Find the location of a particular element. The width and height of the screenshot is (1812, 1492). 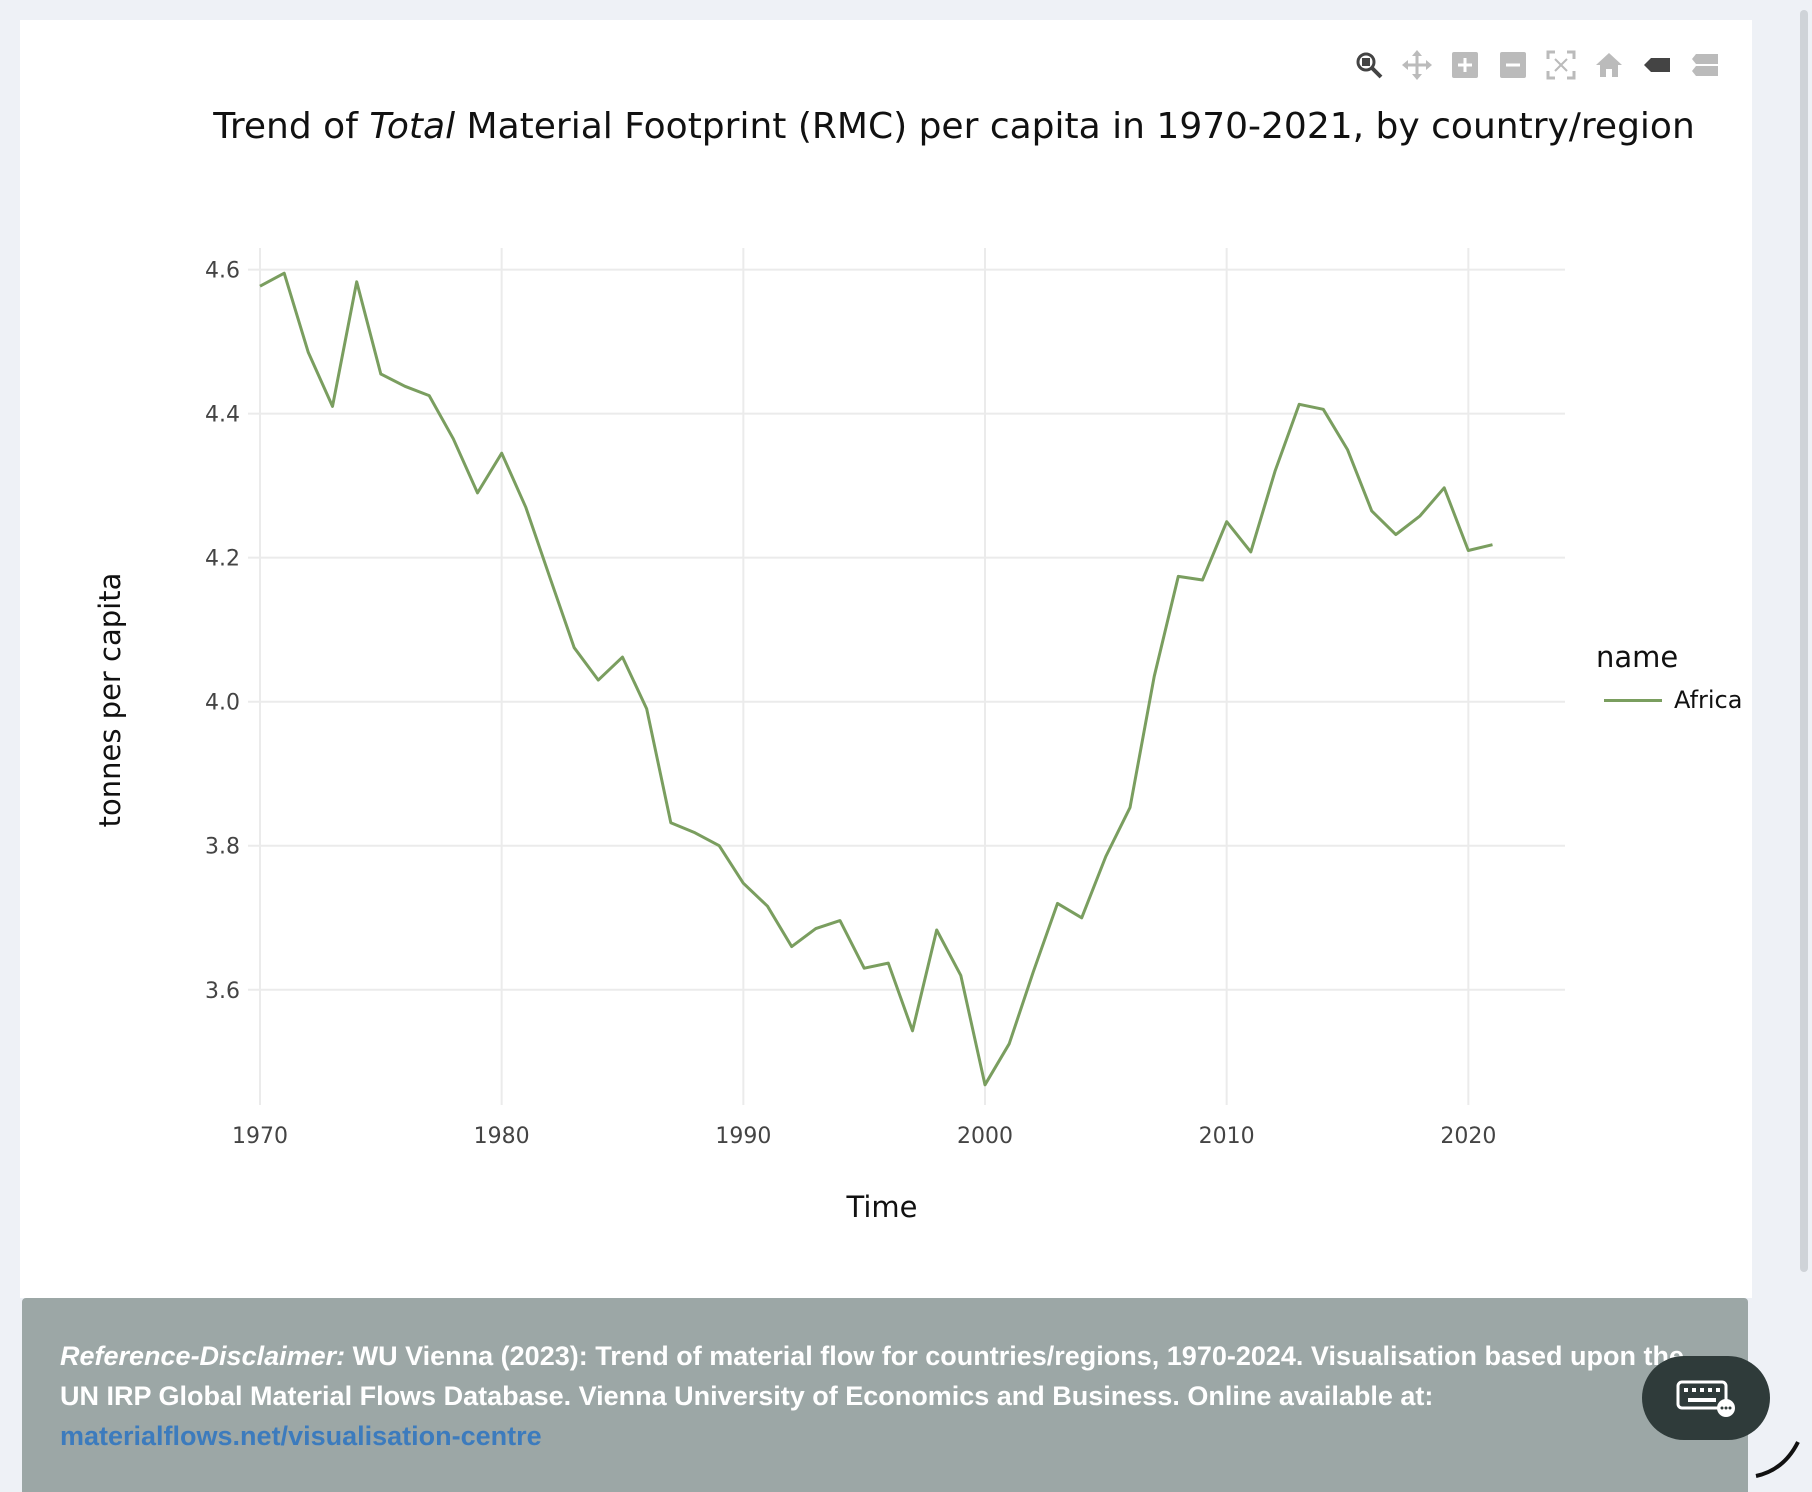

reset-axes-icon is located at coordinates (1609, 65).